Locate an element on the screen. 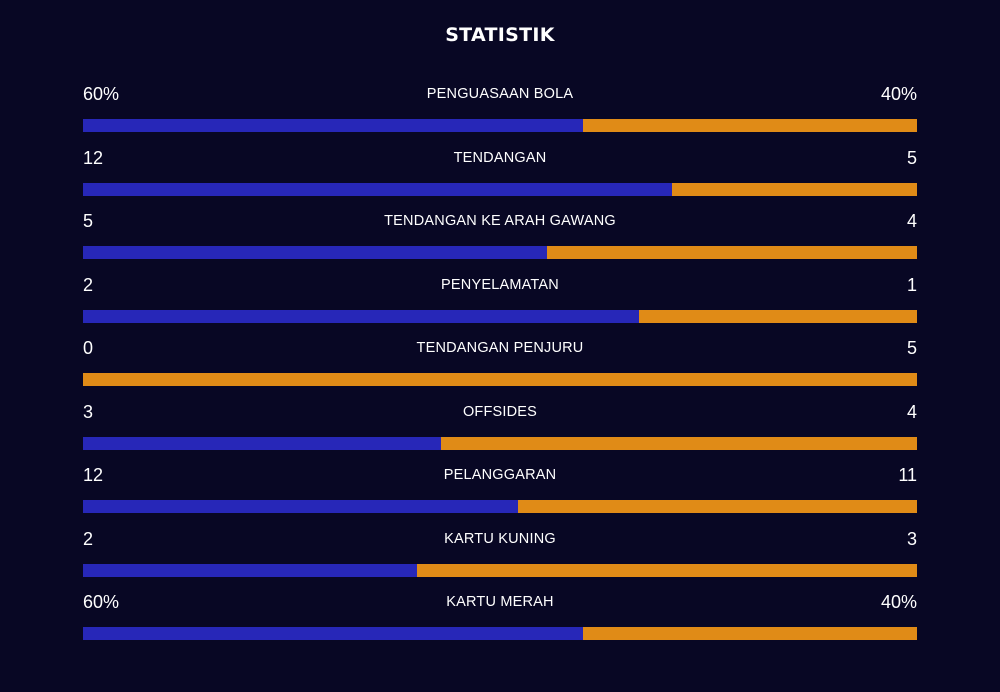  stat-row-shots-on-target: 5 TENDANGAN KE ARAH GAWANG 4 is located at coordinates (500, 239).